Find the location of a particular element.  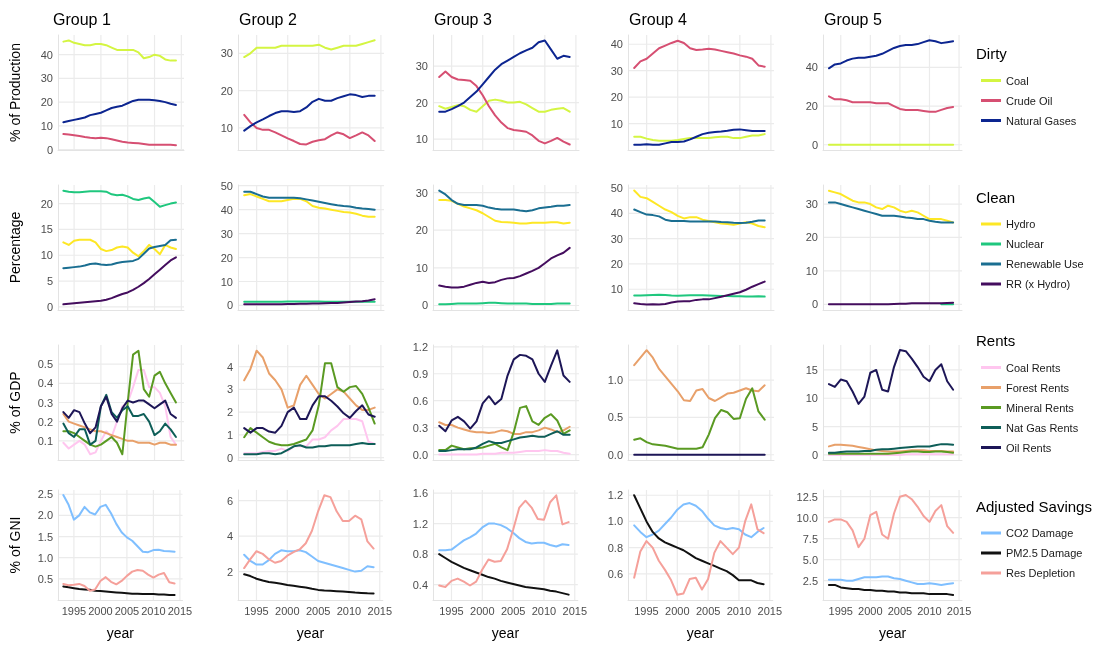

y-tick-label: 5.0 is located at coordinates (810, 559).